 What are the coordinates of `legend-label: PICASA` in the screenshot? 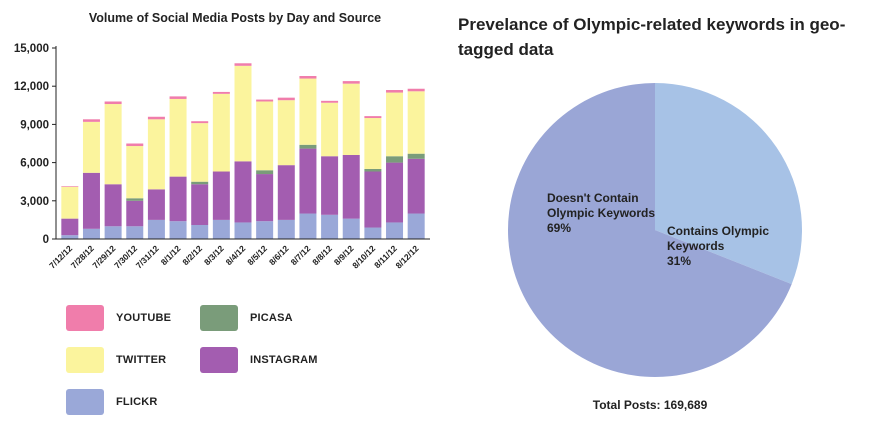 It's located at (271, 318).